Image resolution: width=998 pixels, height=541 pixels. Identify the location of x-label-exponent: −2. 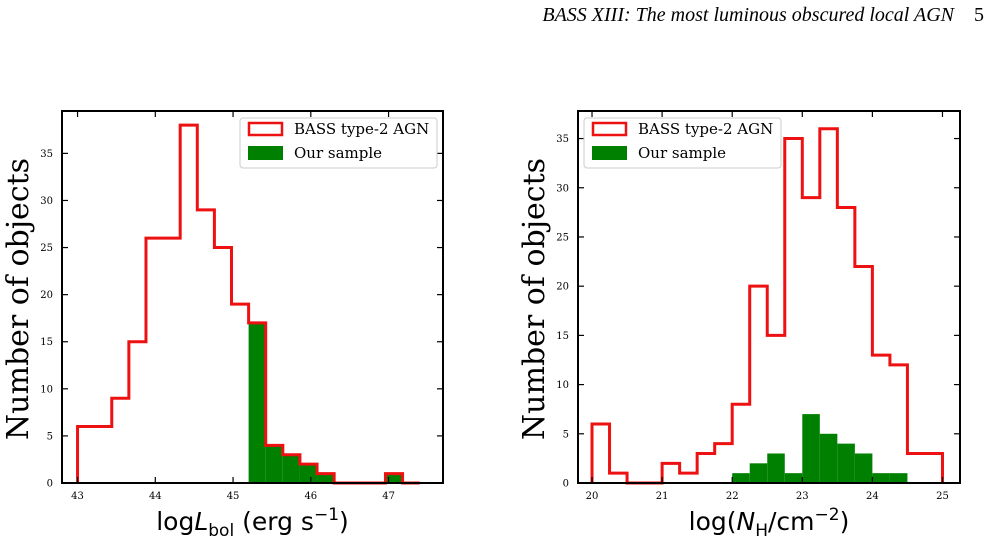
(827, 515).